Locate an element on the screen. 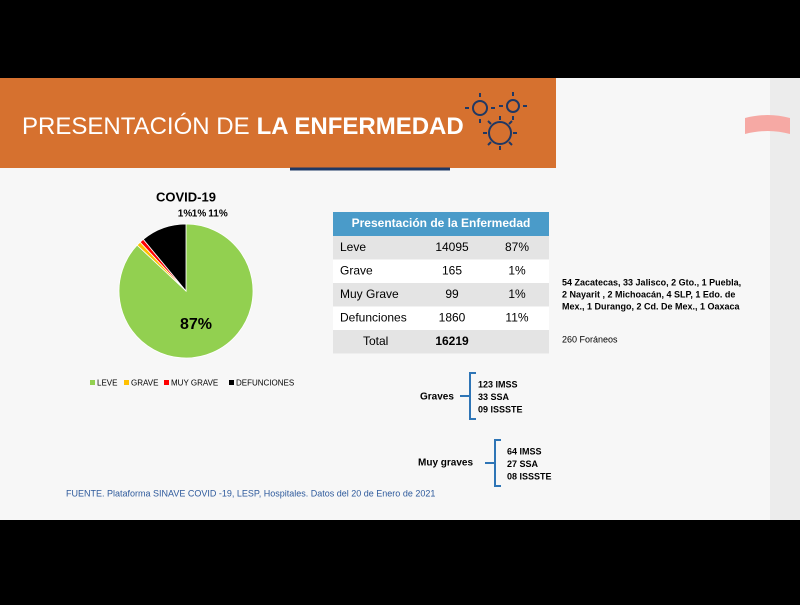 Image resolution: width=800 pixels, height=605 pixels. table-cell: 16219 is located at coordinates (452, 341).